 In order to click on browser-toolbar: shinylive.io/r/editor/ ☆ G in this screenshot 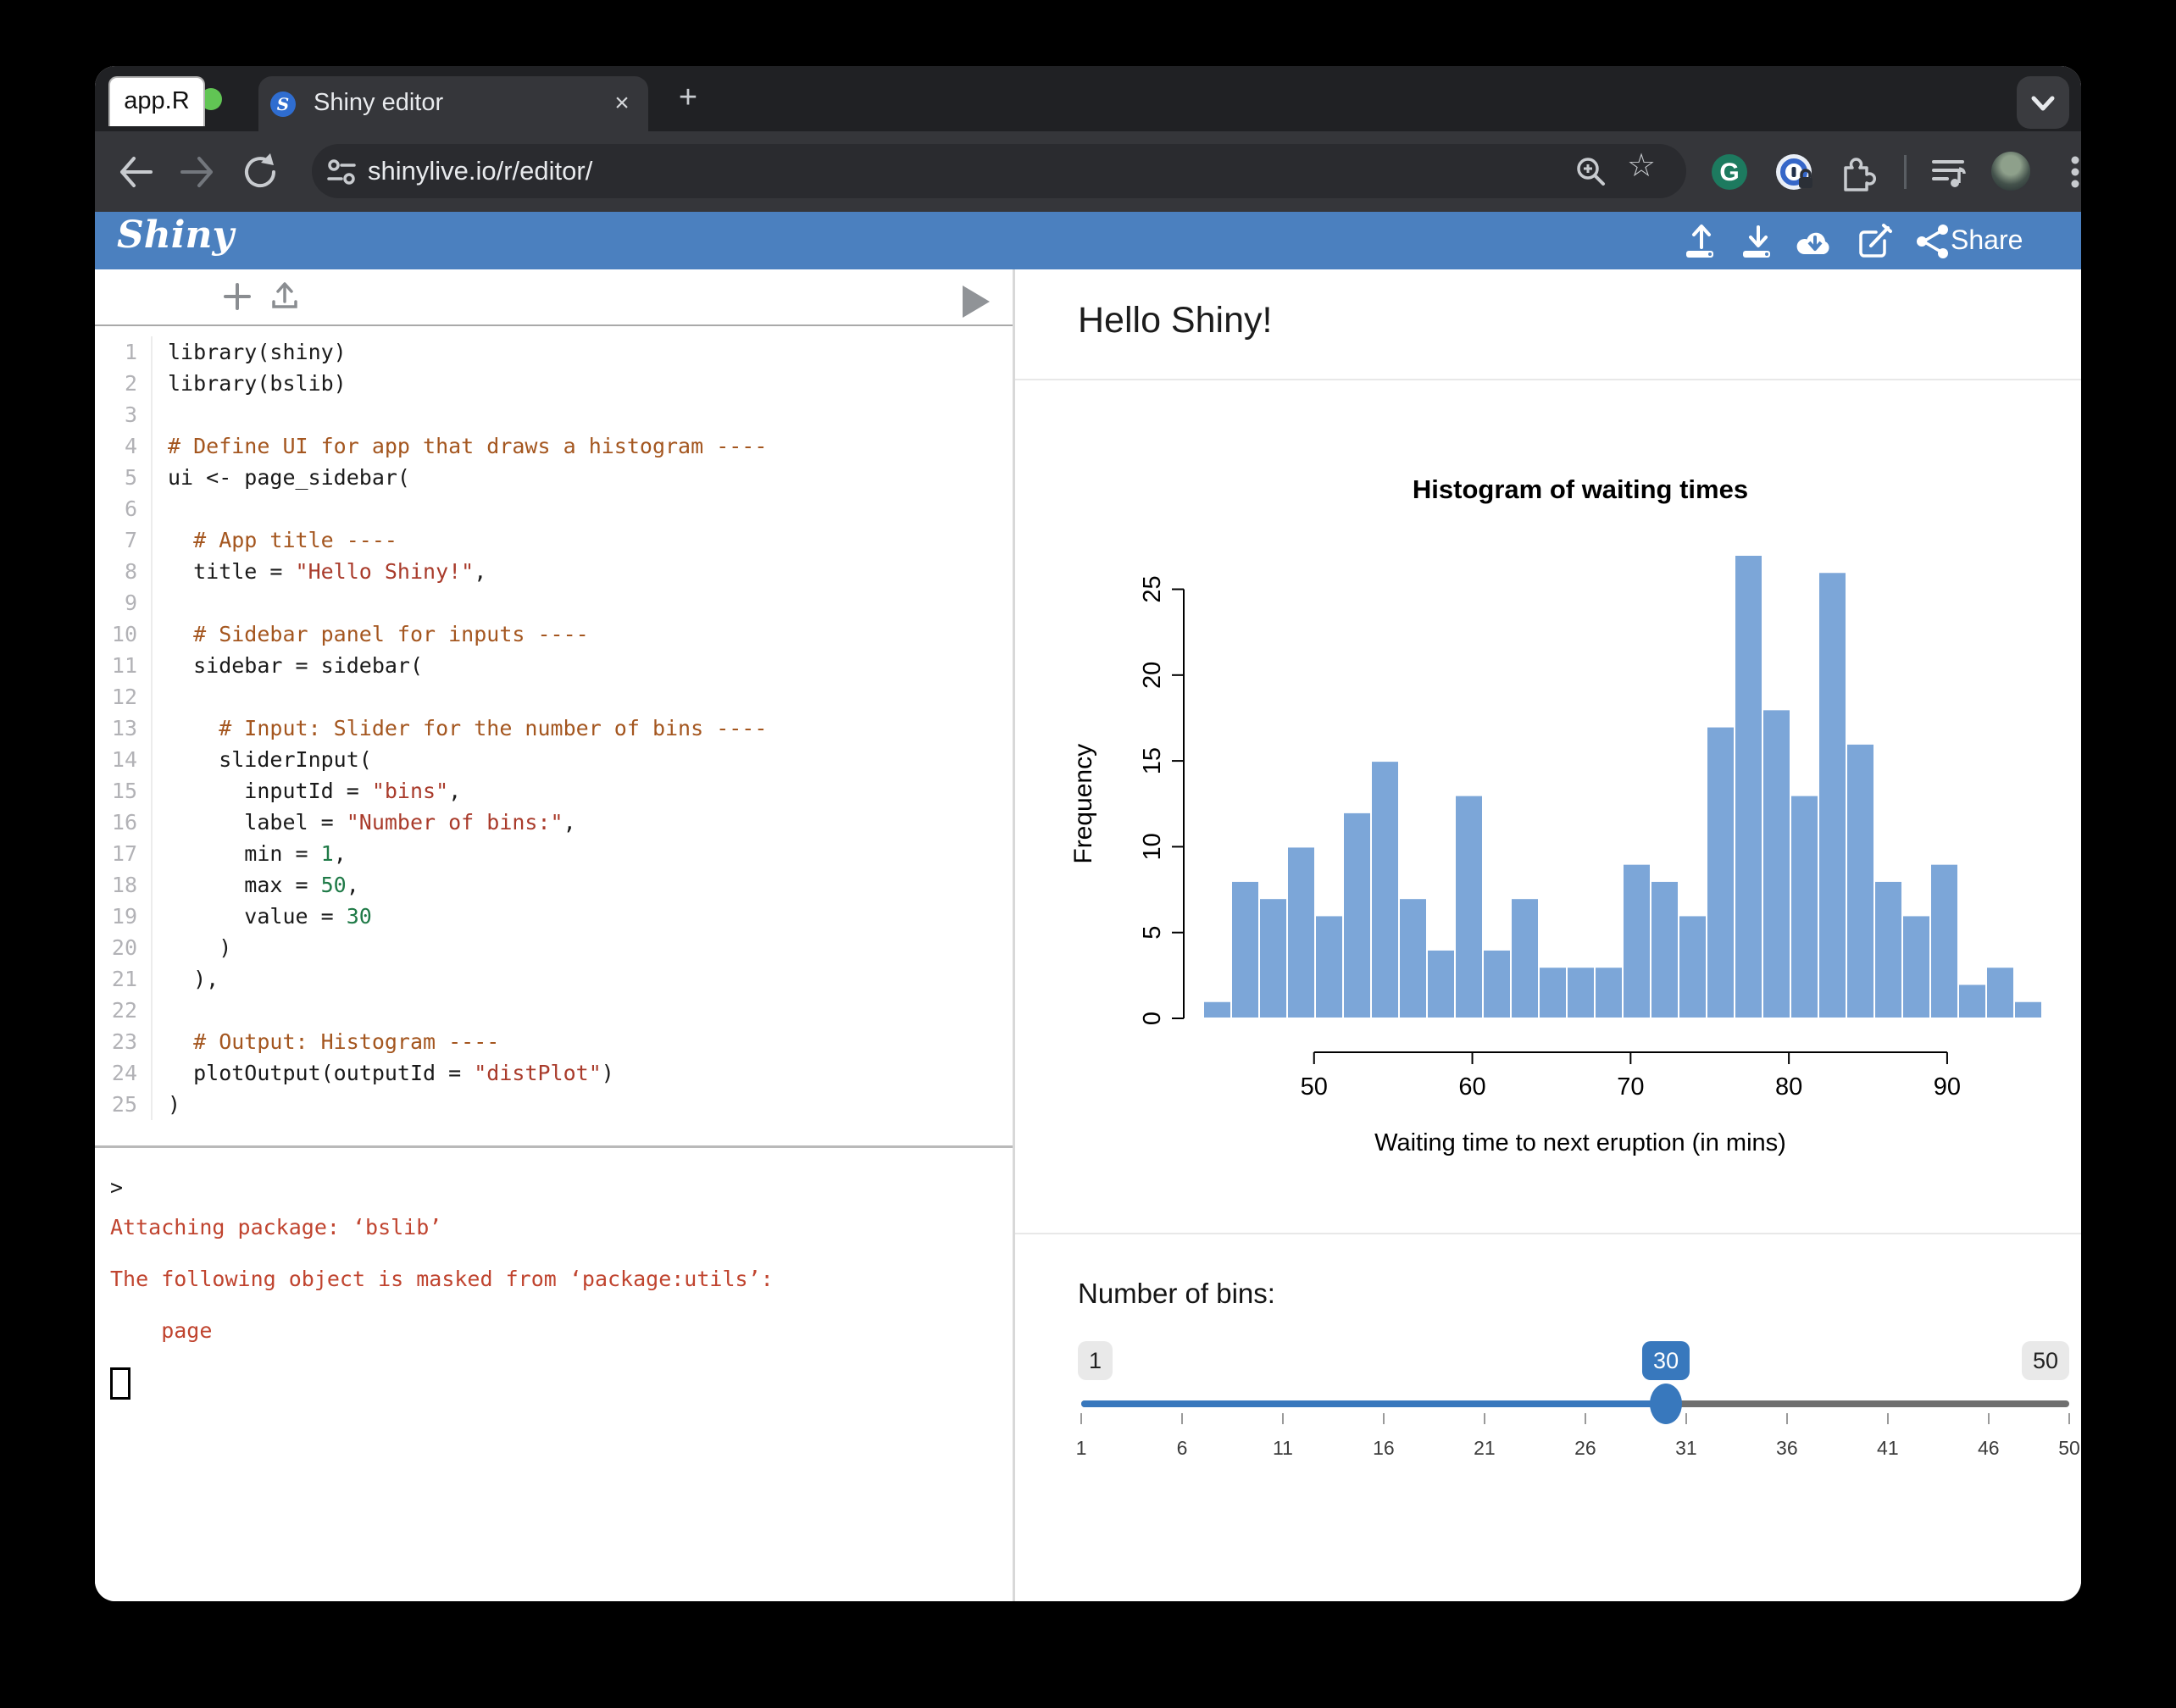, I will do `click(1088, 171)`.